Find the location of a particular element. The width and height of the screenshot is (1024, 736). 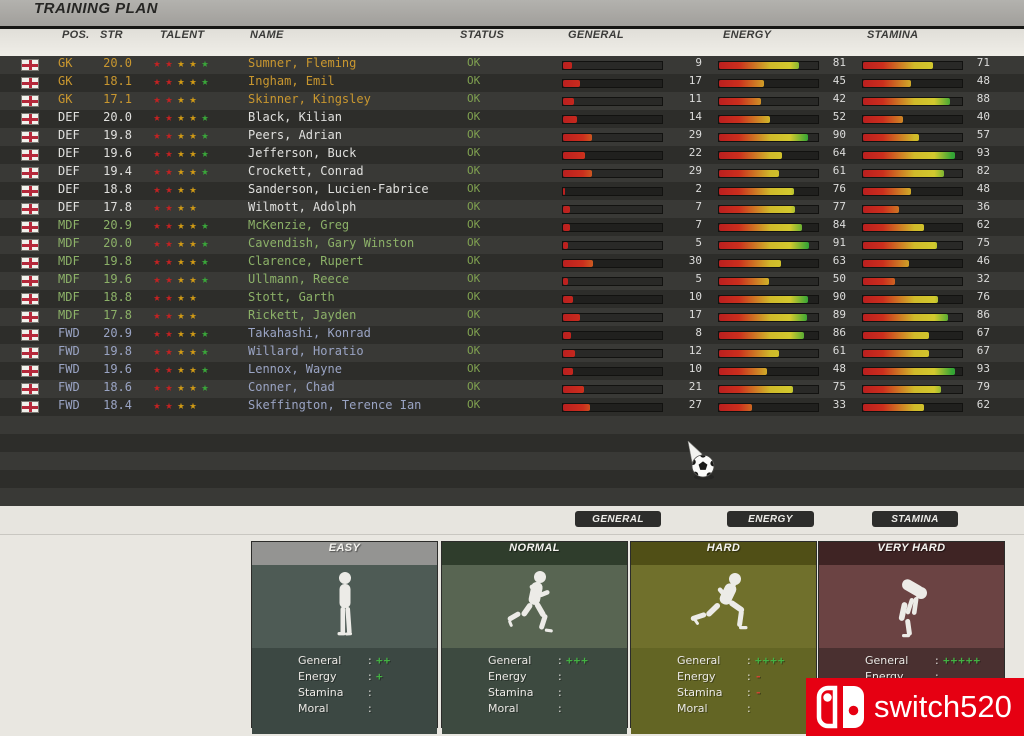

talent-stars: ★ ★ ★ ★ is located at coordinates (175, 191).